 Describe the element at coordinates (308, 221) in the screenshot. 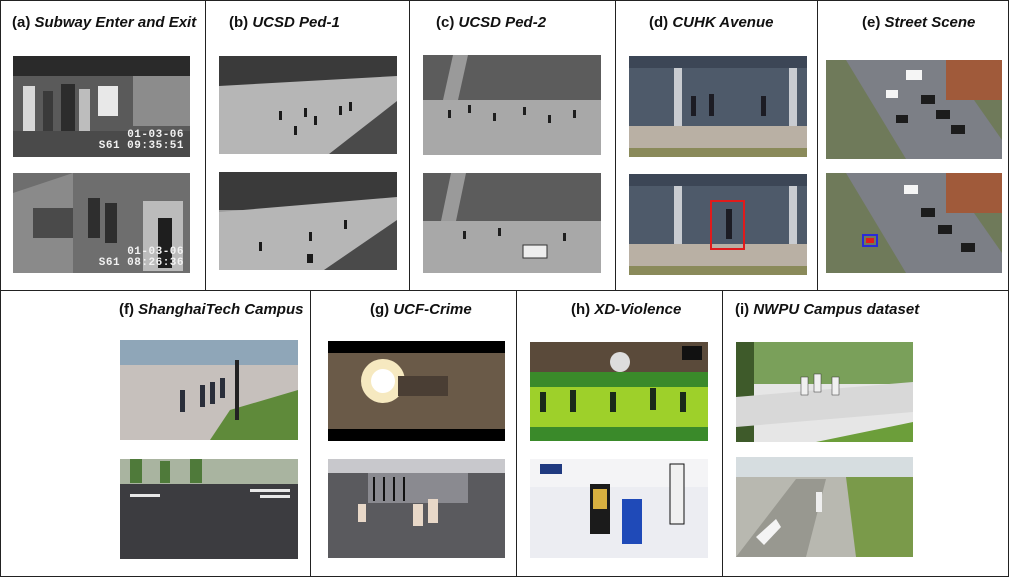

I see `ucsd-ped1-frame-bottom` at that location.